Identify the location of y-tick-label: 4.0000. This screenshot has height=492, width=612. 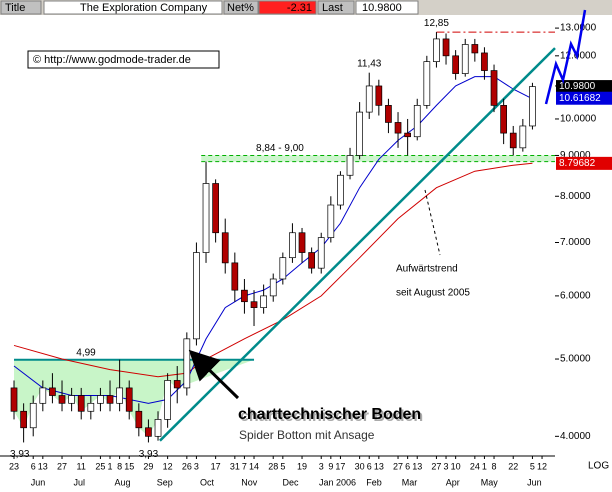
(575, 436).